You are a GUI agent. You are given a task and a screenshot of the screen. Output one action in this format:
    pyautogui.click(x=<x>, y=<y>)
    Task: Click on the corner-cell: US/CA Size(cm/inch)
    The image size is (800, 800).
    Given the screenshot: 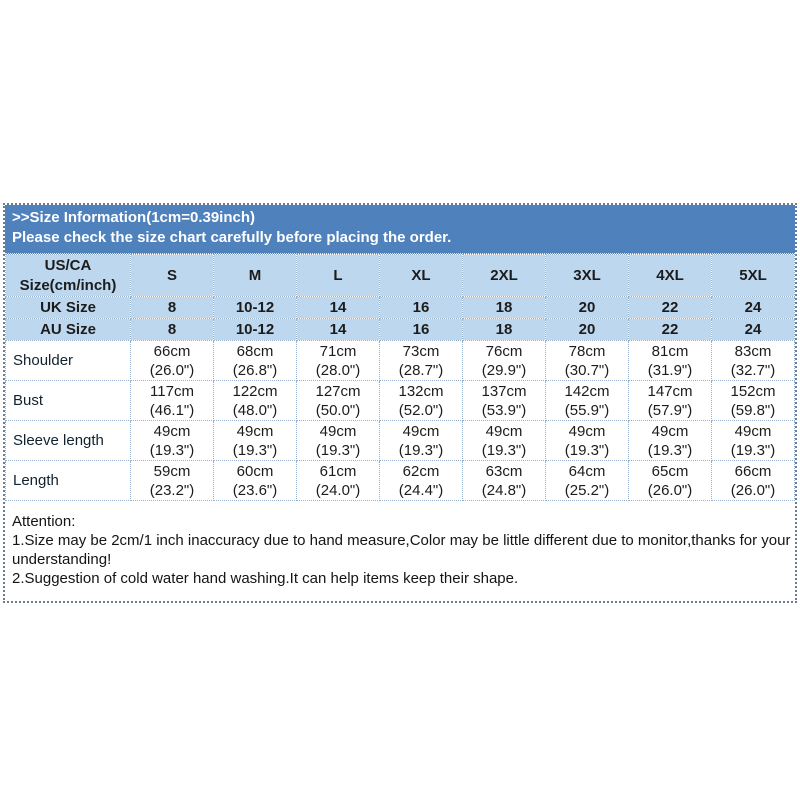 What is the action you would take?
    pyautogui.click(x=68, y=275)
    